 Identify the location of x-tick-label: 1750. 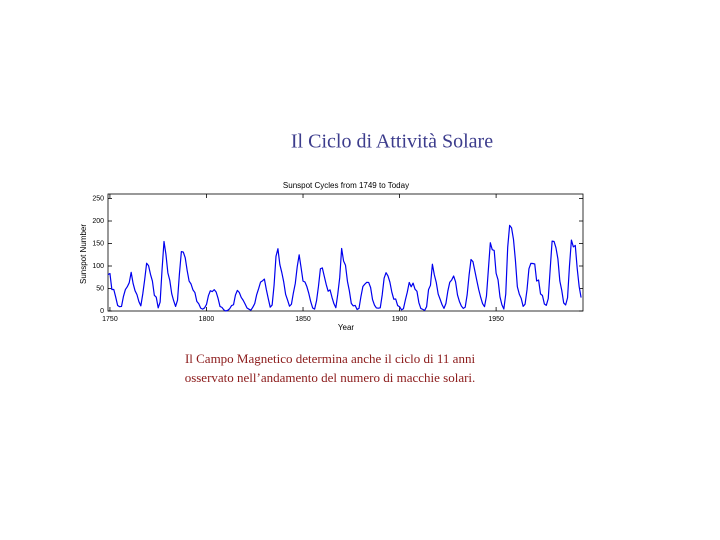
(110, 319).